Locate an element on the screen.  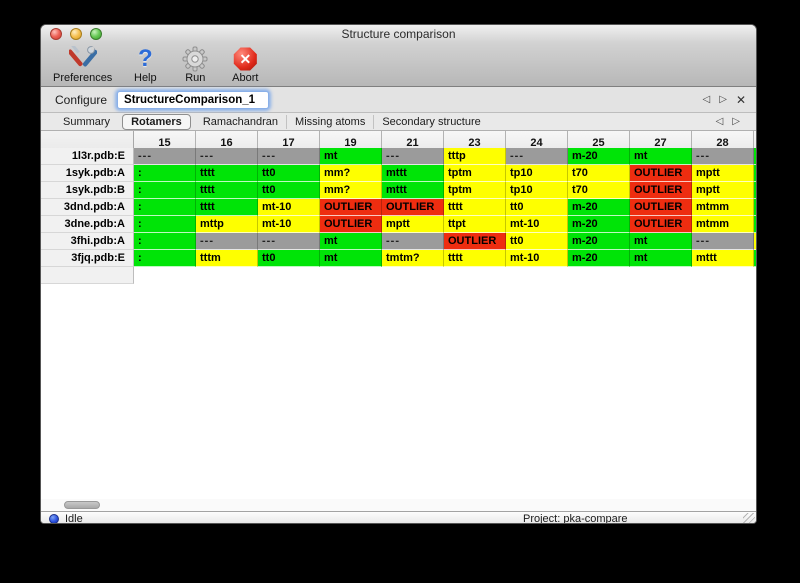
resize-grip is located at coordinates (749, 518).